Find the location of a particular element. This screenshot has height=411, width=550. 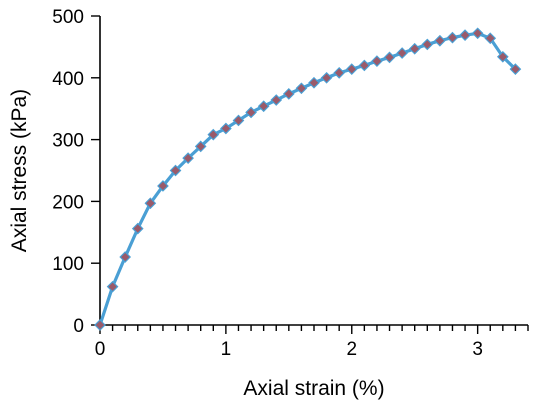

y-tick-label: 0 is located at coordinates (78, 326).